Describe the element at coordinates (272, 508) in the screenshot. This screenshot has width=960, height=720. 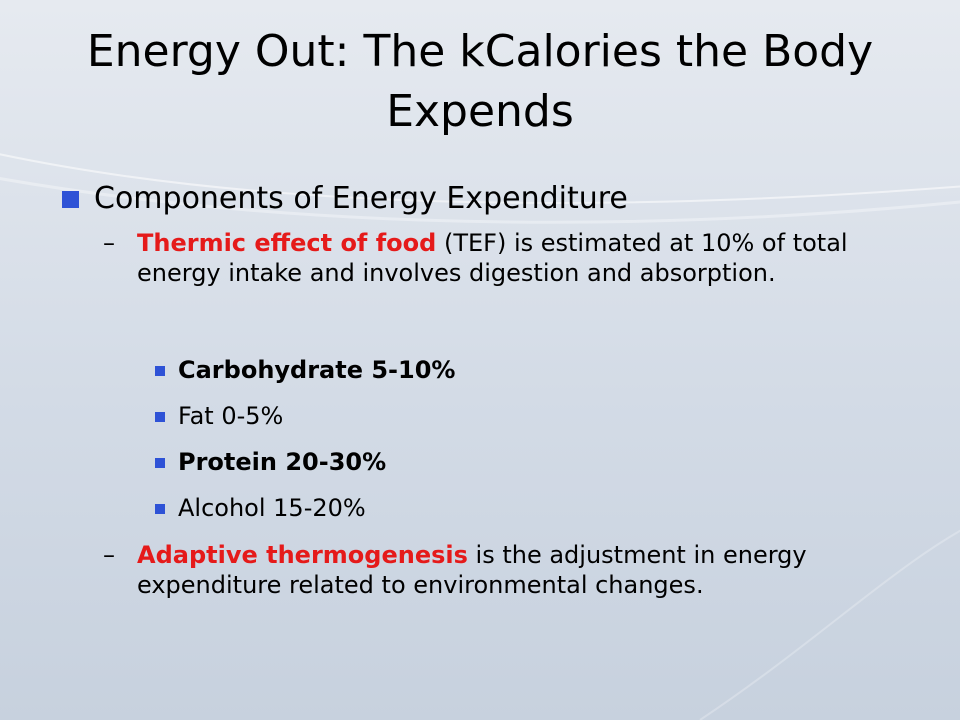
I see `sub-item-label: Alcohol 15-20%` at that location.